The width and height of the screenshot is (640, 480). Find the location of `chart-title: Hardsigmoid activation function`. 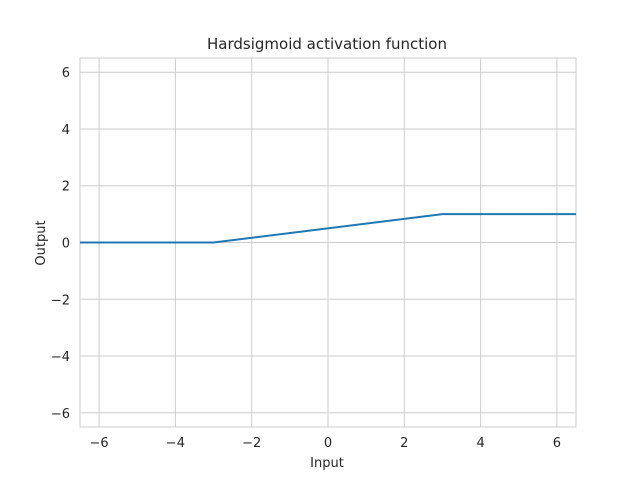

chart-title: Hardsigmoid activation function is located at coordinates (327, 44).